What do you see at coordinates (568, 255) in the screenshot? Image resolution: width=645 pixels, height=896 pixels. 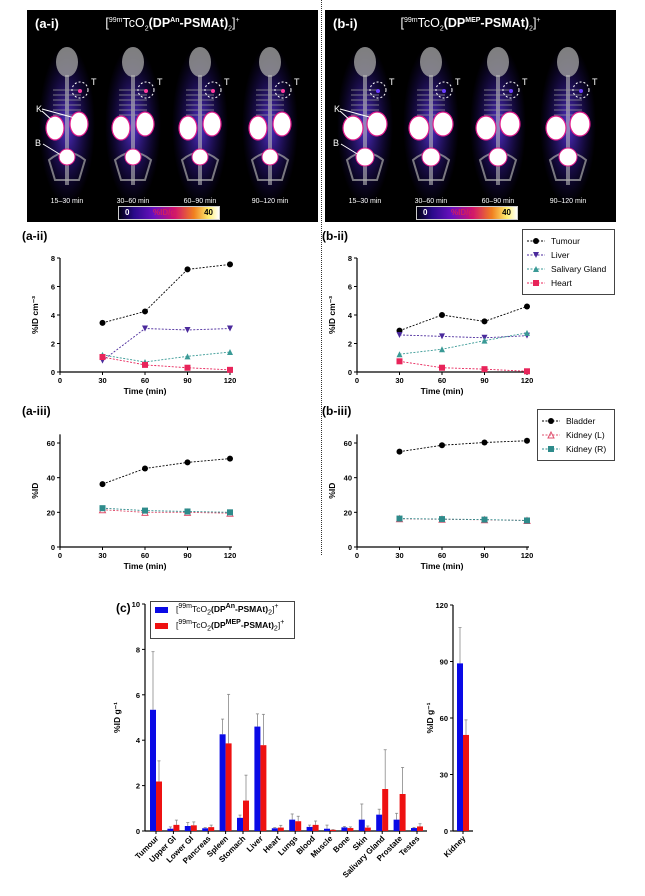 I see `legend-entry: Liver` at bounding box center [568, 255].